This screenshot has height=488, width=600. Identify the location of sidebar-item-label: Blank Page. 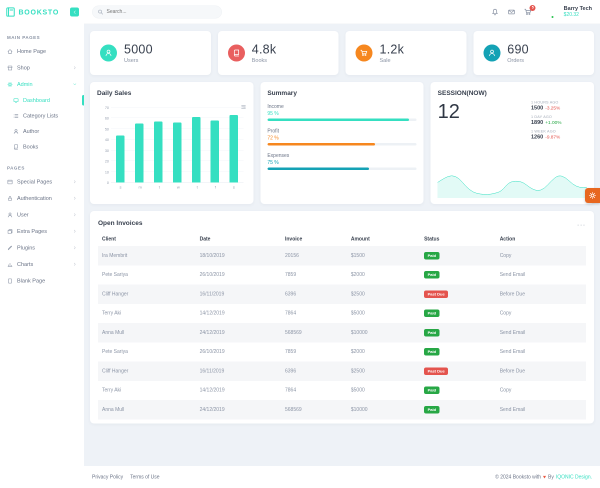
(31, 280).